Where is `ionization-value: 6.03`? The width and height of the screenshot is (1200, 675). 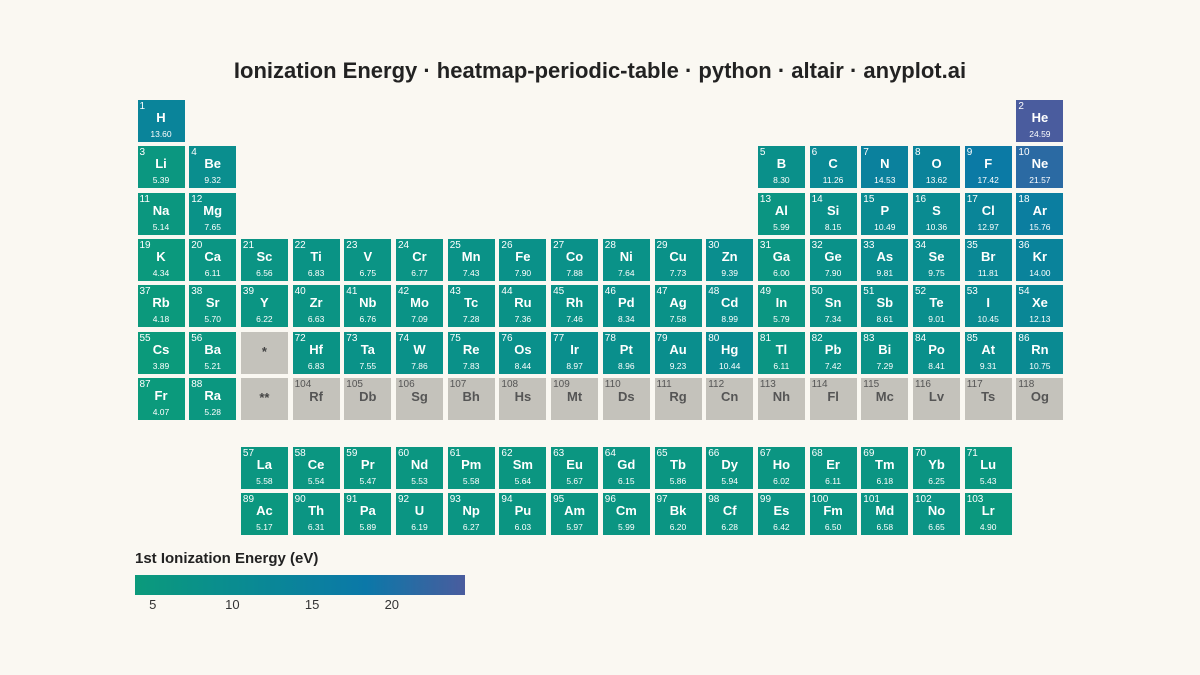
ionization-value: 6.03 is located at coordinates (523, 527).